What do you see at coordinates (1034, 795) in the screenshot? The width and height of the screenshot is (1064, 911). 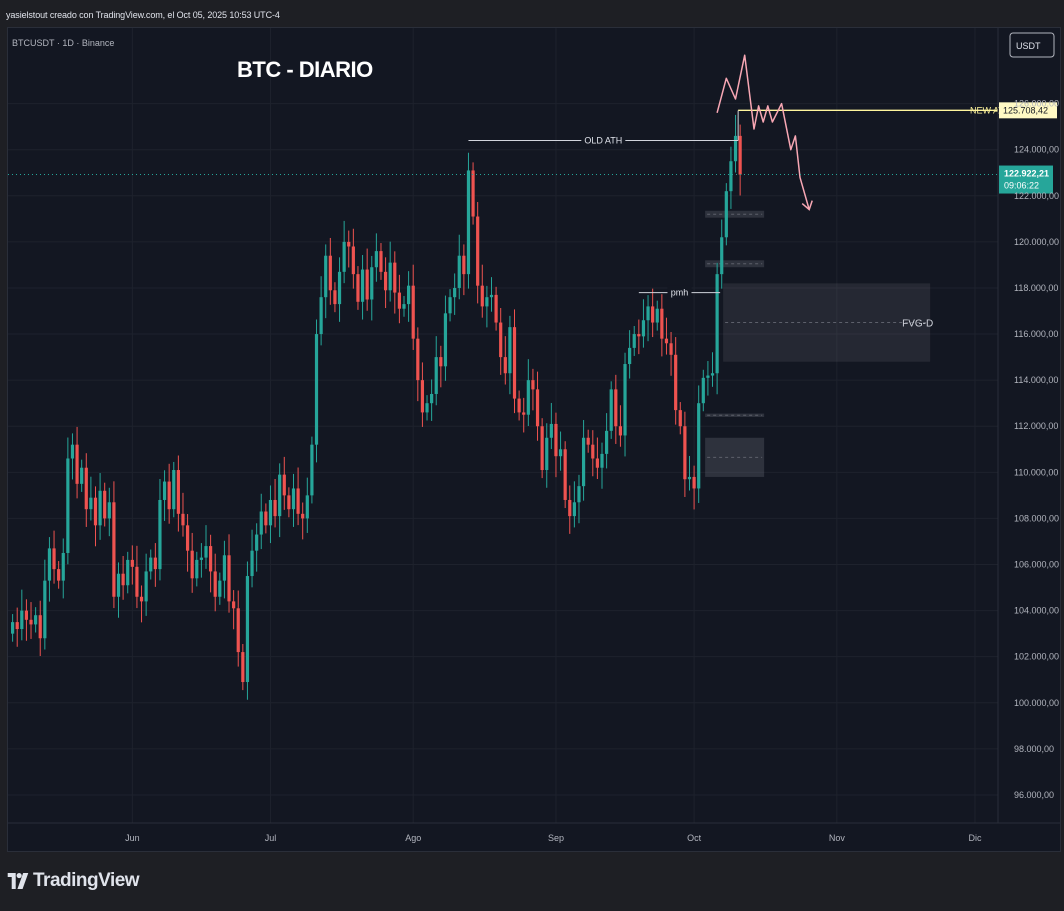 I see `price-tick-label: 96.000,00` at bounding box center [1034, 795].